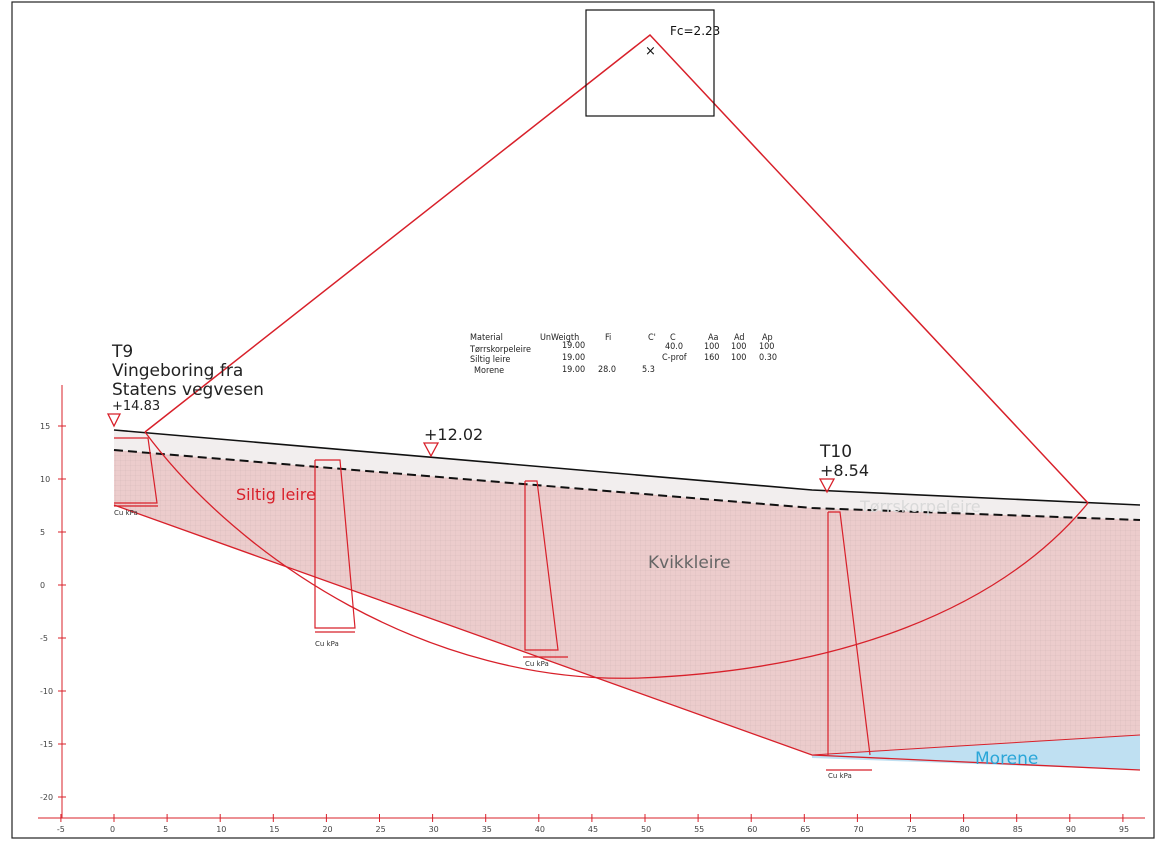 The width and height of the screenshot is (1156, 841). I want to click on table-row-0-material: Tørrskorpeleire, so click(500, 350).